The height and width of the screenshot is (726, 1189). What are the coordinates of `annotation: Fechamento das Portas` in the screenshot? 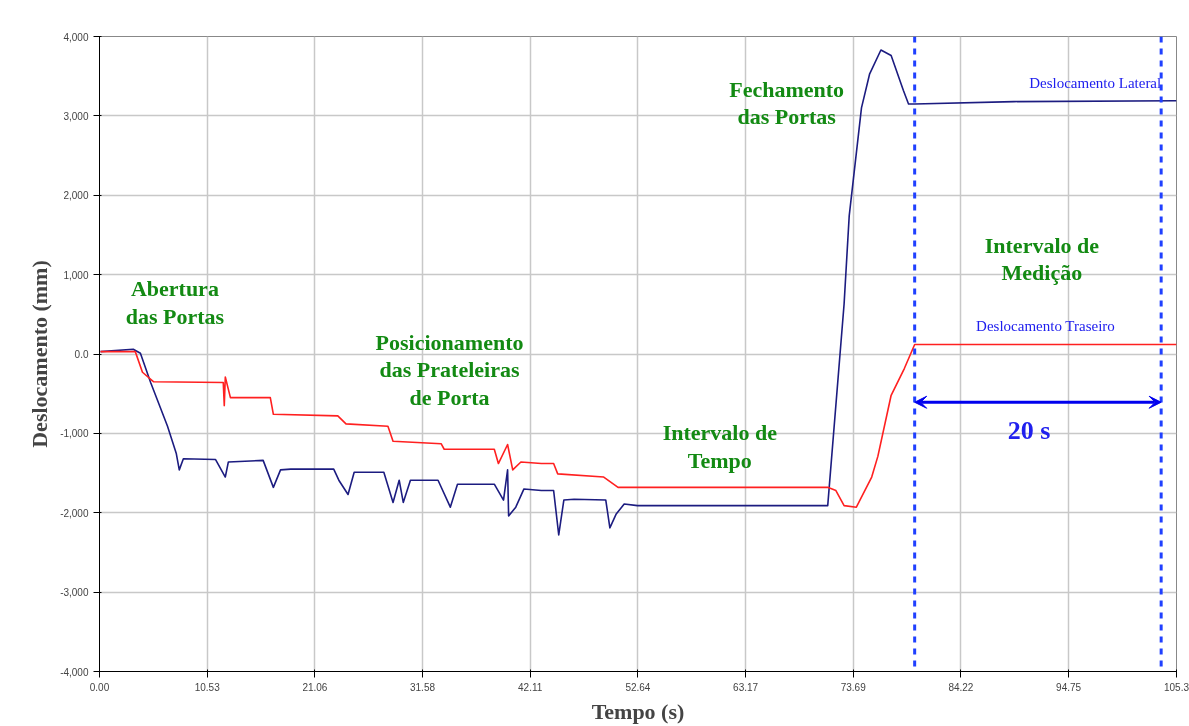 It's located at (787, 103).